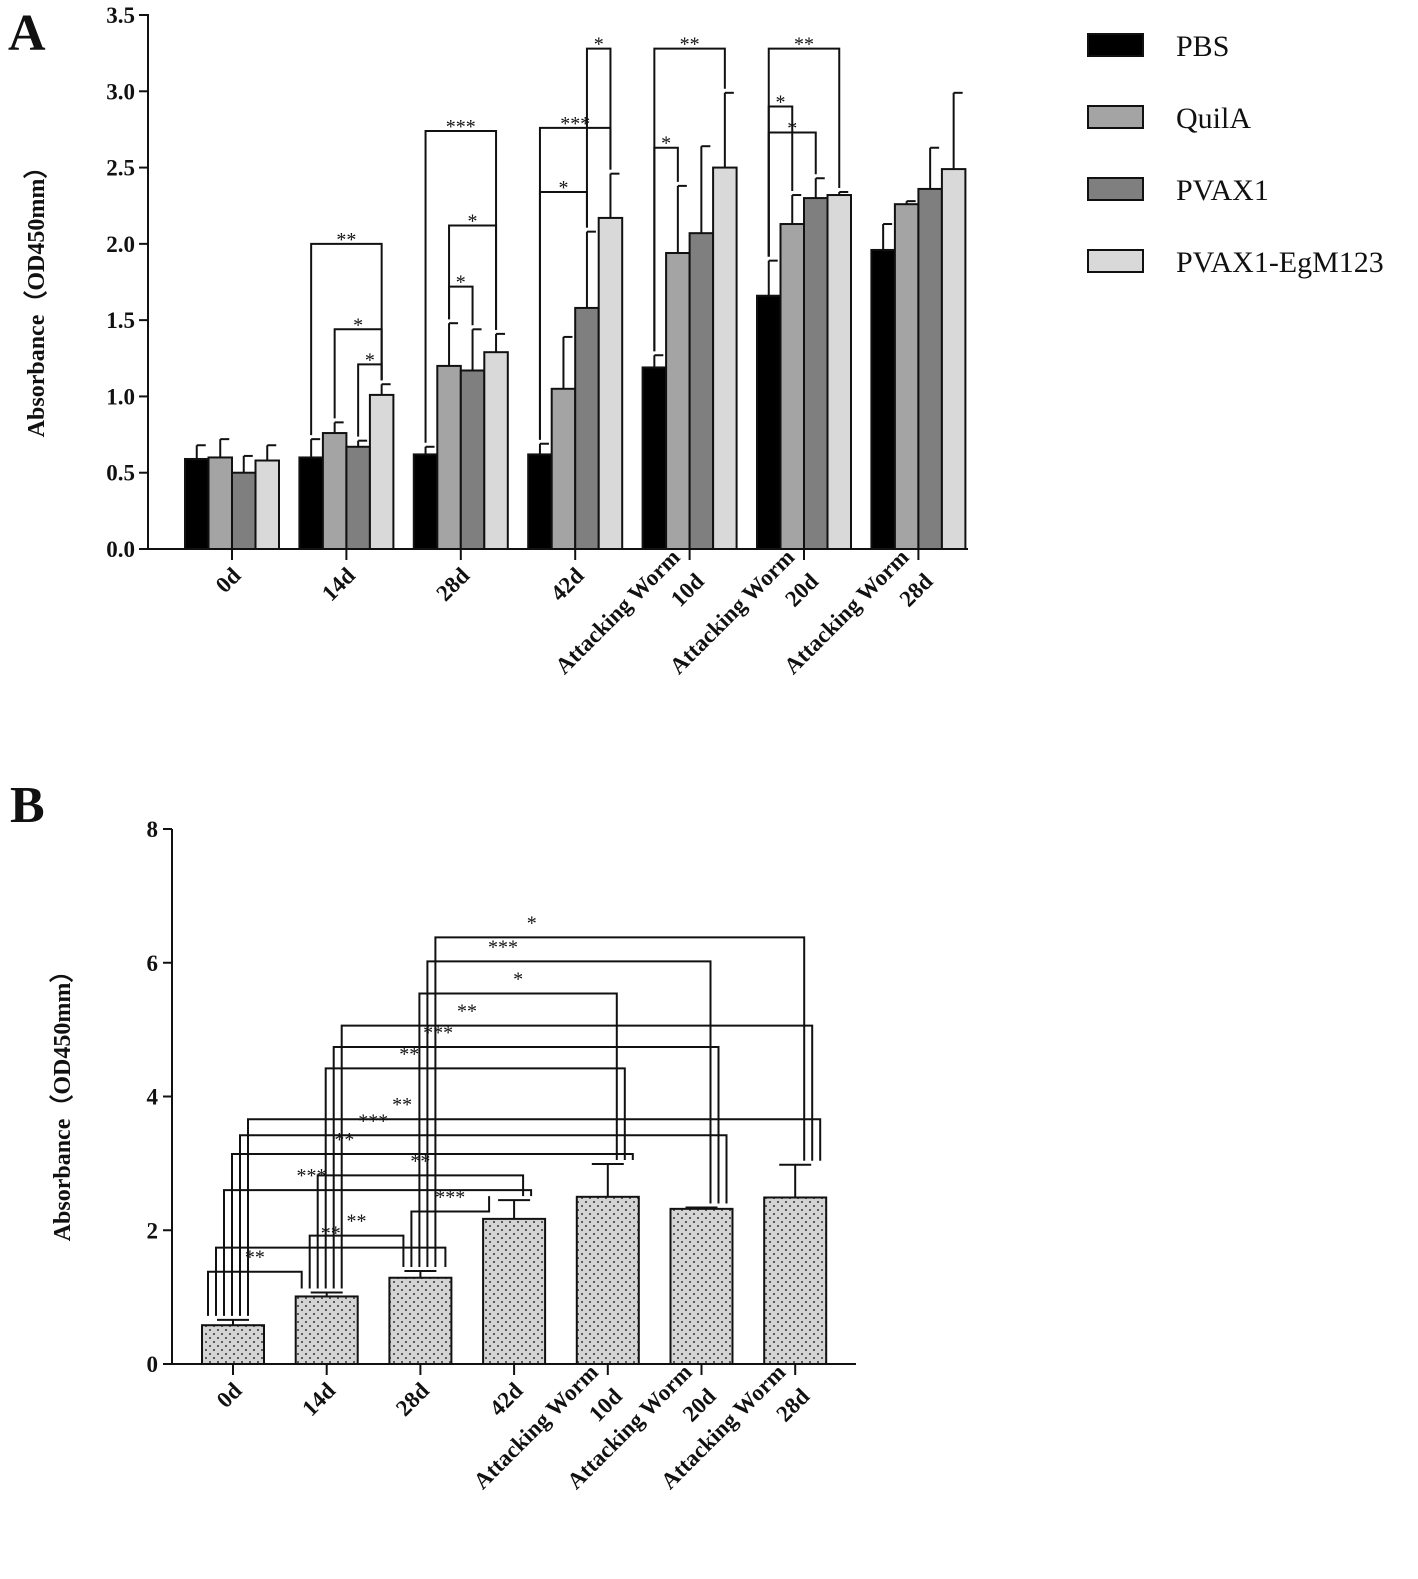 This screenshot has height=1579, width=1418. What do you see at coordinates (120, 473) in the screenshot?
I see `y-tick-label: 0.5` at bounding box center [120, 473].